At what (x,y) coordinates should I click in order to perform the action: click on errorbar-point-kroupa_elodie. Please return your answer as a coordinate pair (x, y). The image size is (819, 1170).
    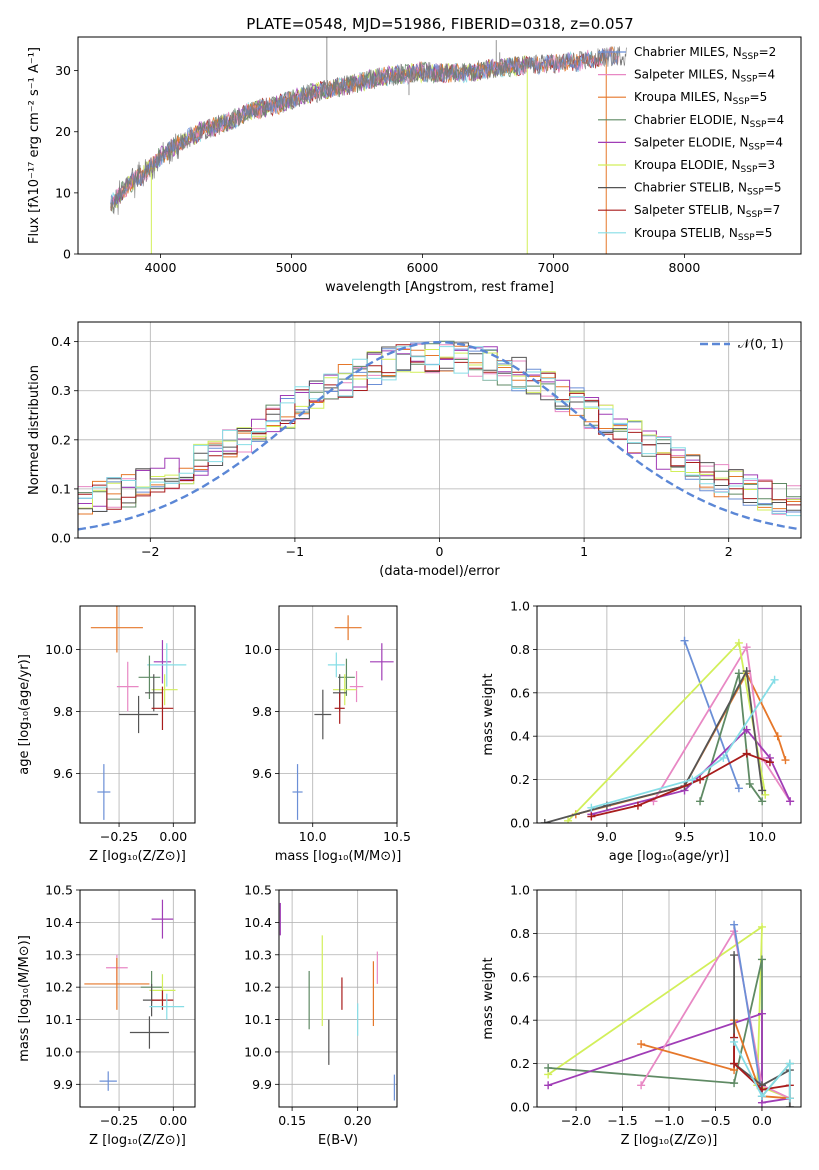
    Looking at the image, I should click on (164, 690).